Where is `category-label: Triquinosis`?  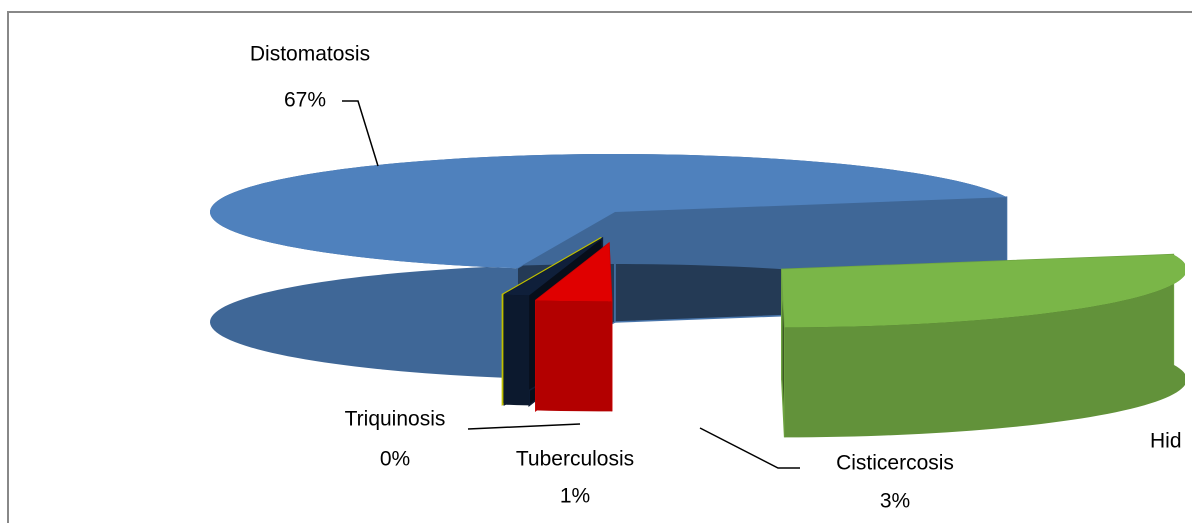
category-label: Triquinosis is located at coordinates (395, 419).